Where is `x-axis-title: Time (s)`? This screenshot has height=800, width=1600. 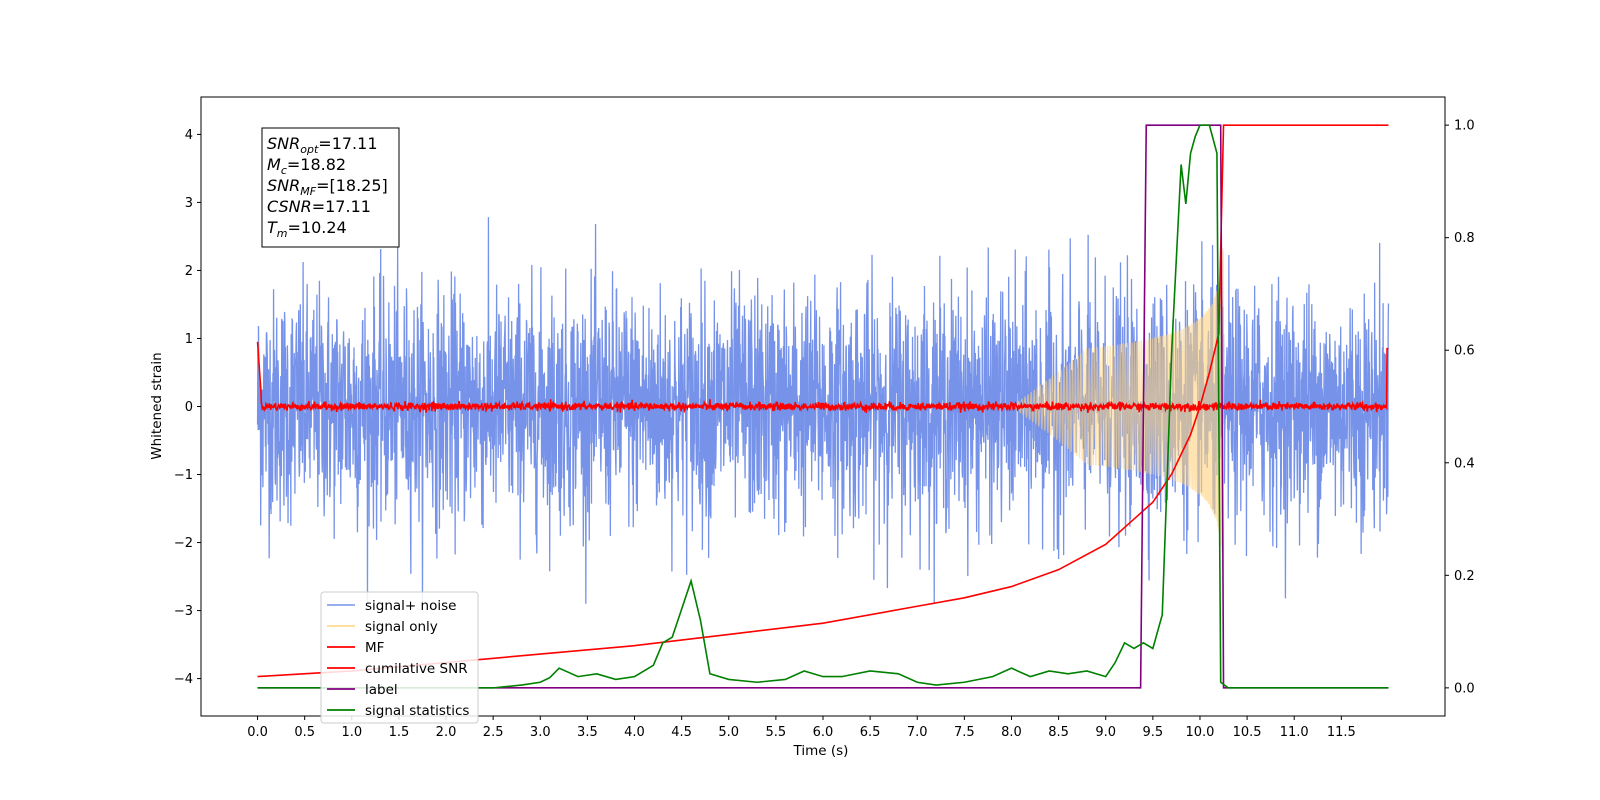
x-axis-title: Time (s) is located at coordinates (821, 751).